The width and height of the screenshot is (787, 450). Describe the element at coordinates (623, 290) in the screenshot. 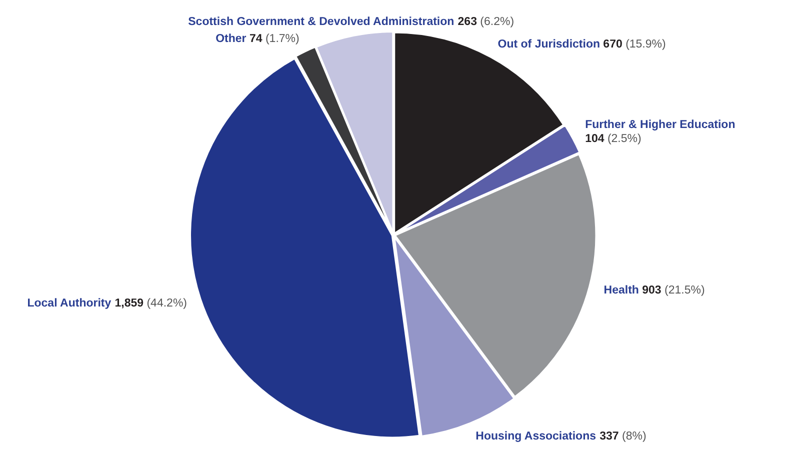

I see `slice-label: Health` at that location.